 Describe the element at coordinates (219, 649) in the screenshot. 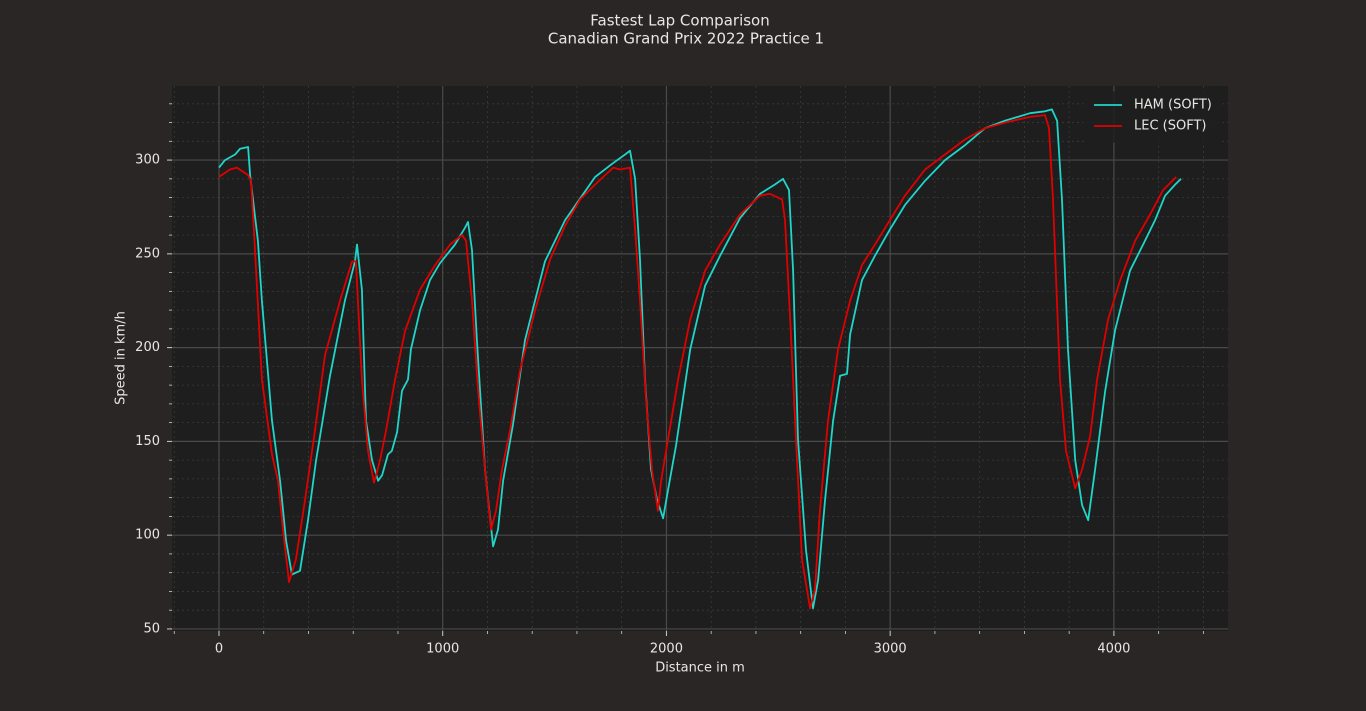

I see `x-tick-label: 0` at that location.